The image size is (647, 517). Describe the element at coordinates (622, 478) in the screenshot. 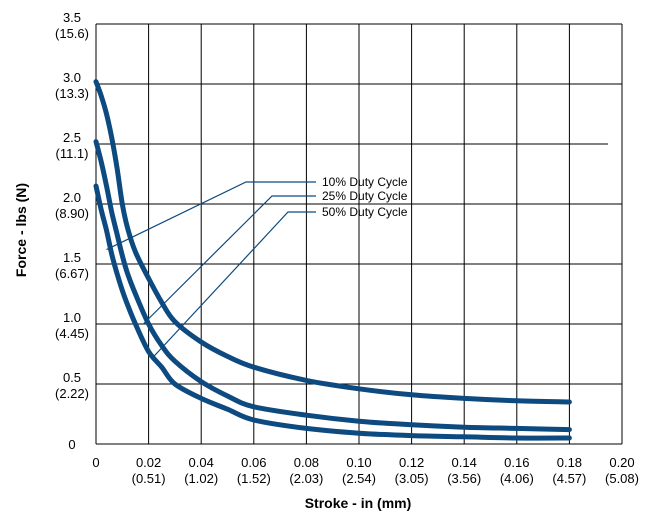

I see `x-tick-sublabel: (5.08)` at that location.